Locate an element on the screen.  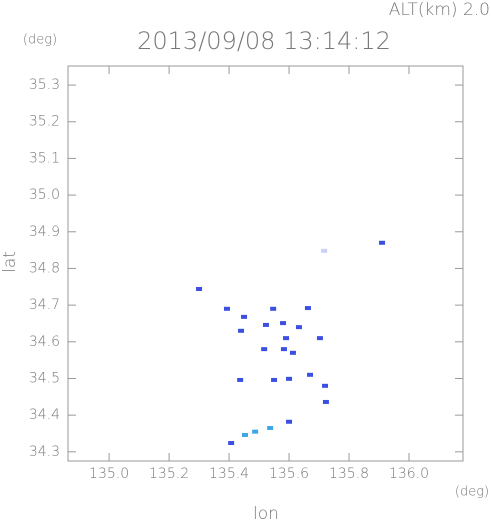
chart-title: 2013/09/08 13:14:12 is located at coordinates (264, 41).